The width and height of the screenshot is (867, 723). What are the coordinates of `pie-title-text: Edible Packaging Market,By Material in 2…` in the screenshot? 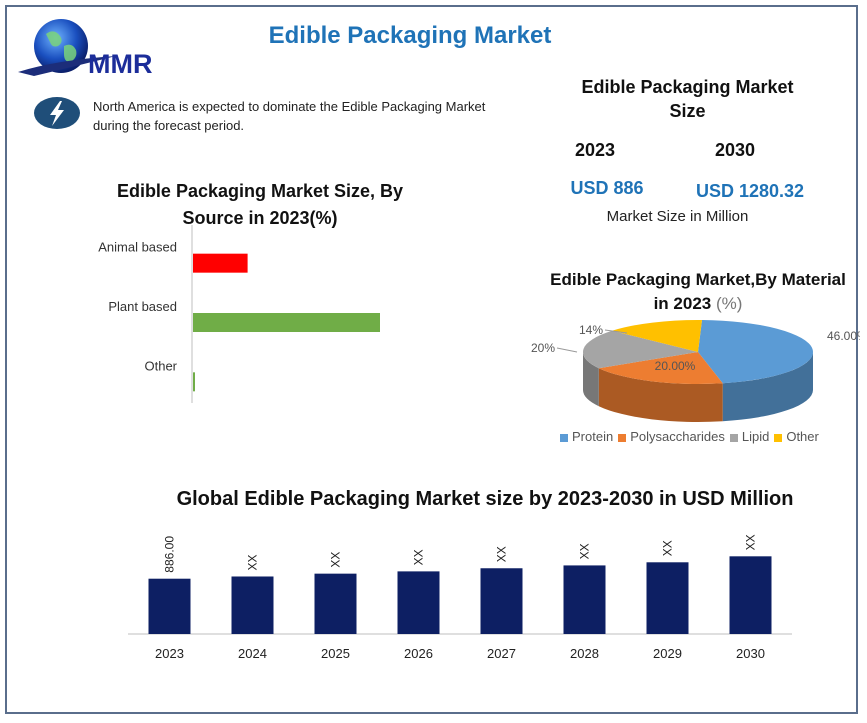 It's located at (698, 291).